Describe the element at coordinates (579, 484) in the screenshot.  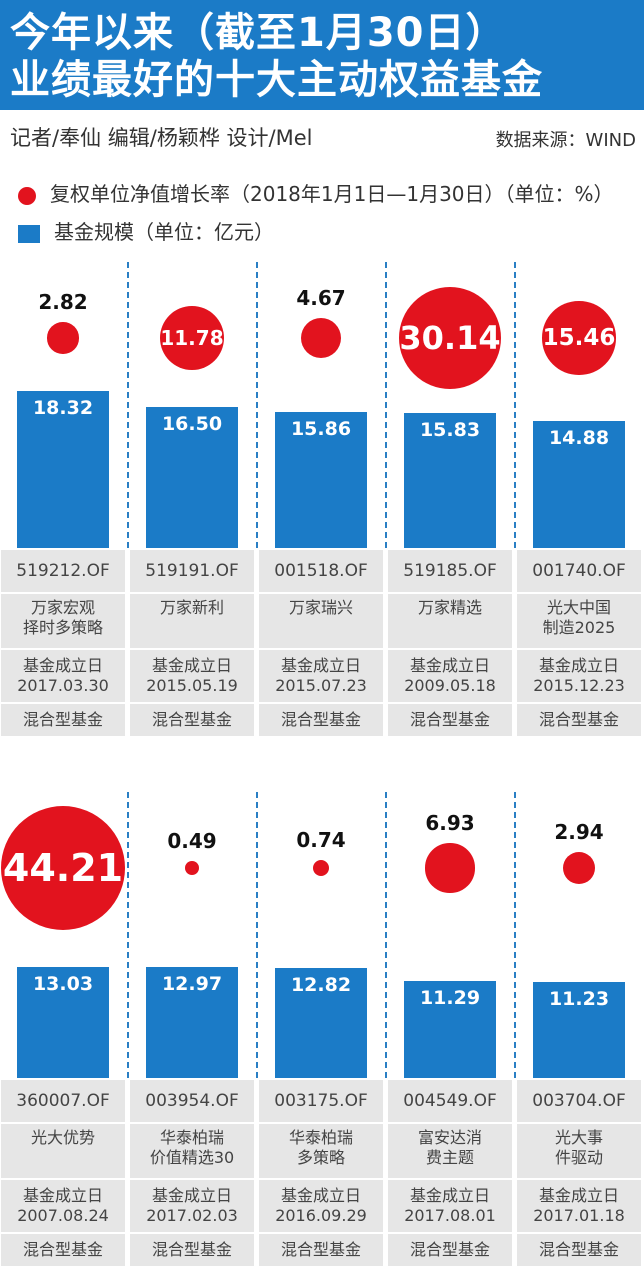
I see `scale-bar: 14.88` at that location.